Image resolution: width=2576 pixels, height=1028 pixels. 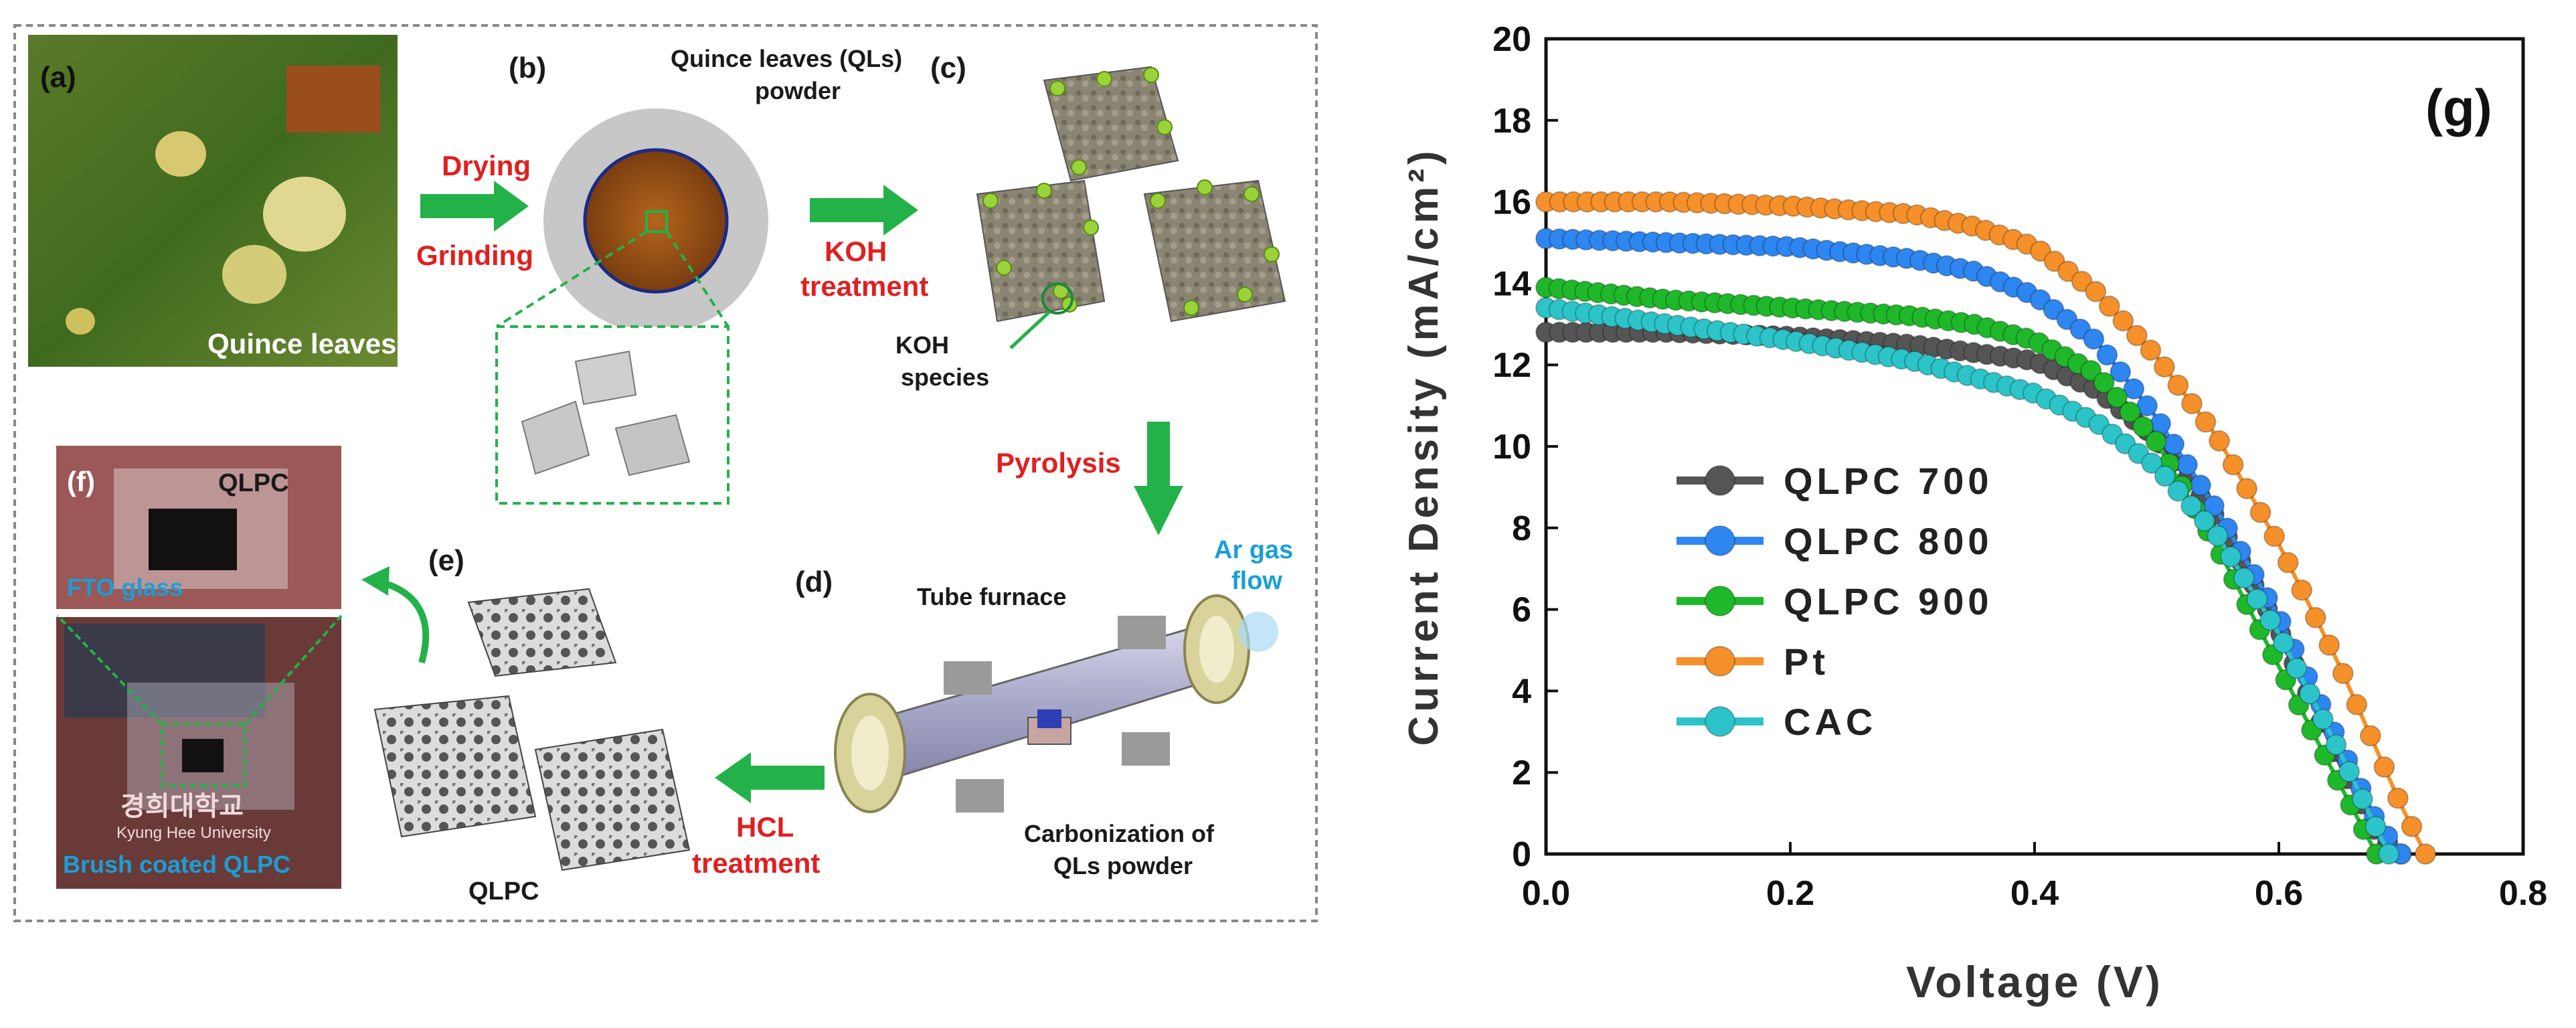 What do you see at coordinates (446, 560) in the screenshot?
I see `panel-e-letter: (e)` at bounding box center [446, 560].